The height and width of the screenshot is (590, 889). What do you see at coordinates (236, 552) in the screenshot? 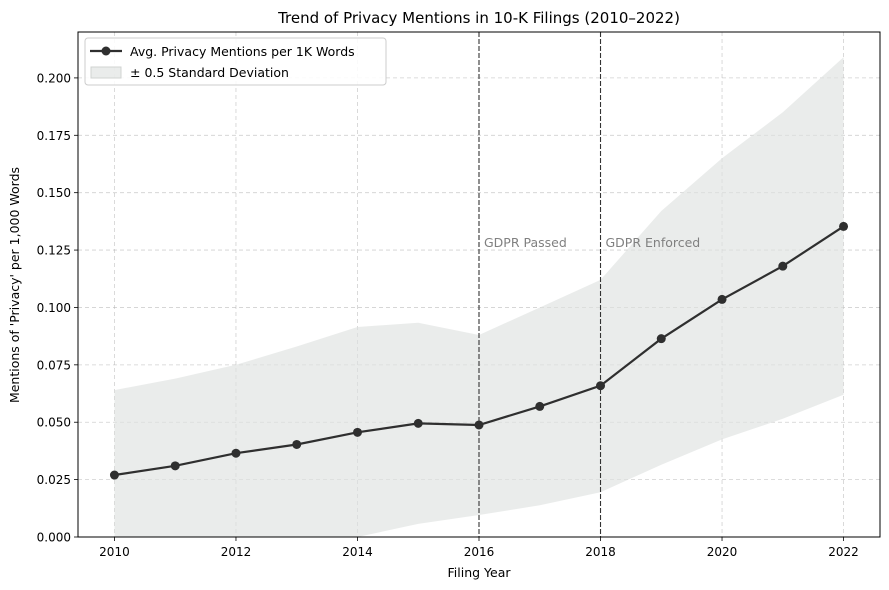
I see `x-tick-label: 2012` at bounding box center [236, 552].